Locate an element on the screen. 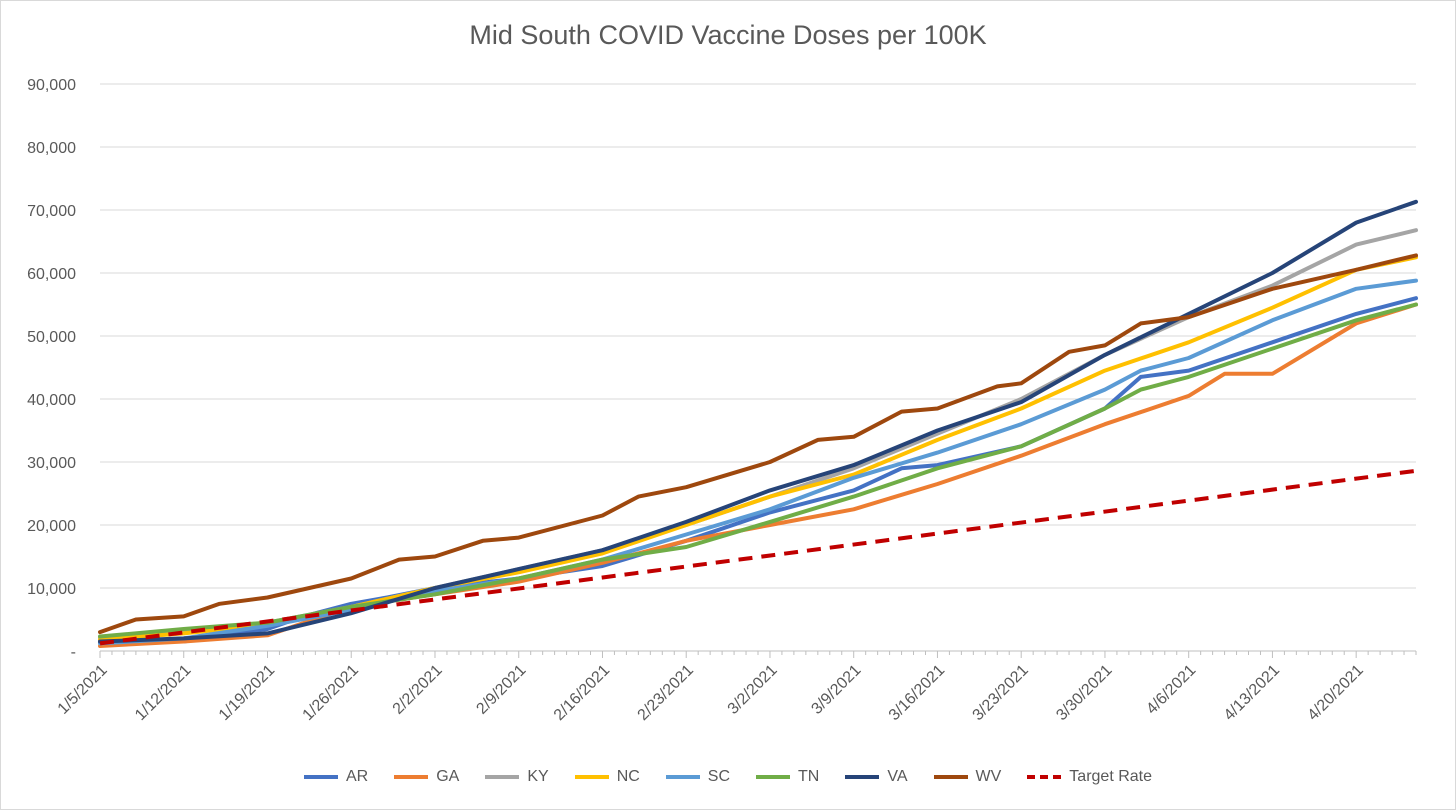 The width and height of the screenshot is (1456, 810). legend-item: NC is located at coordinates (607, 777).